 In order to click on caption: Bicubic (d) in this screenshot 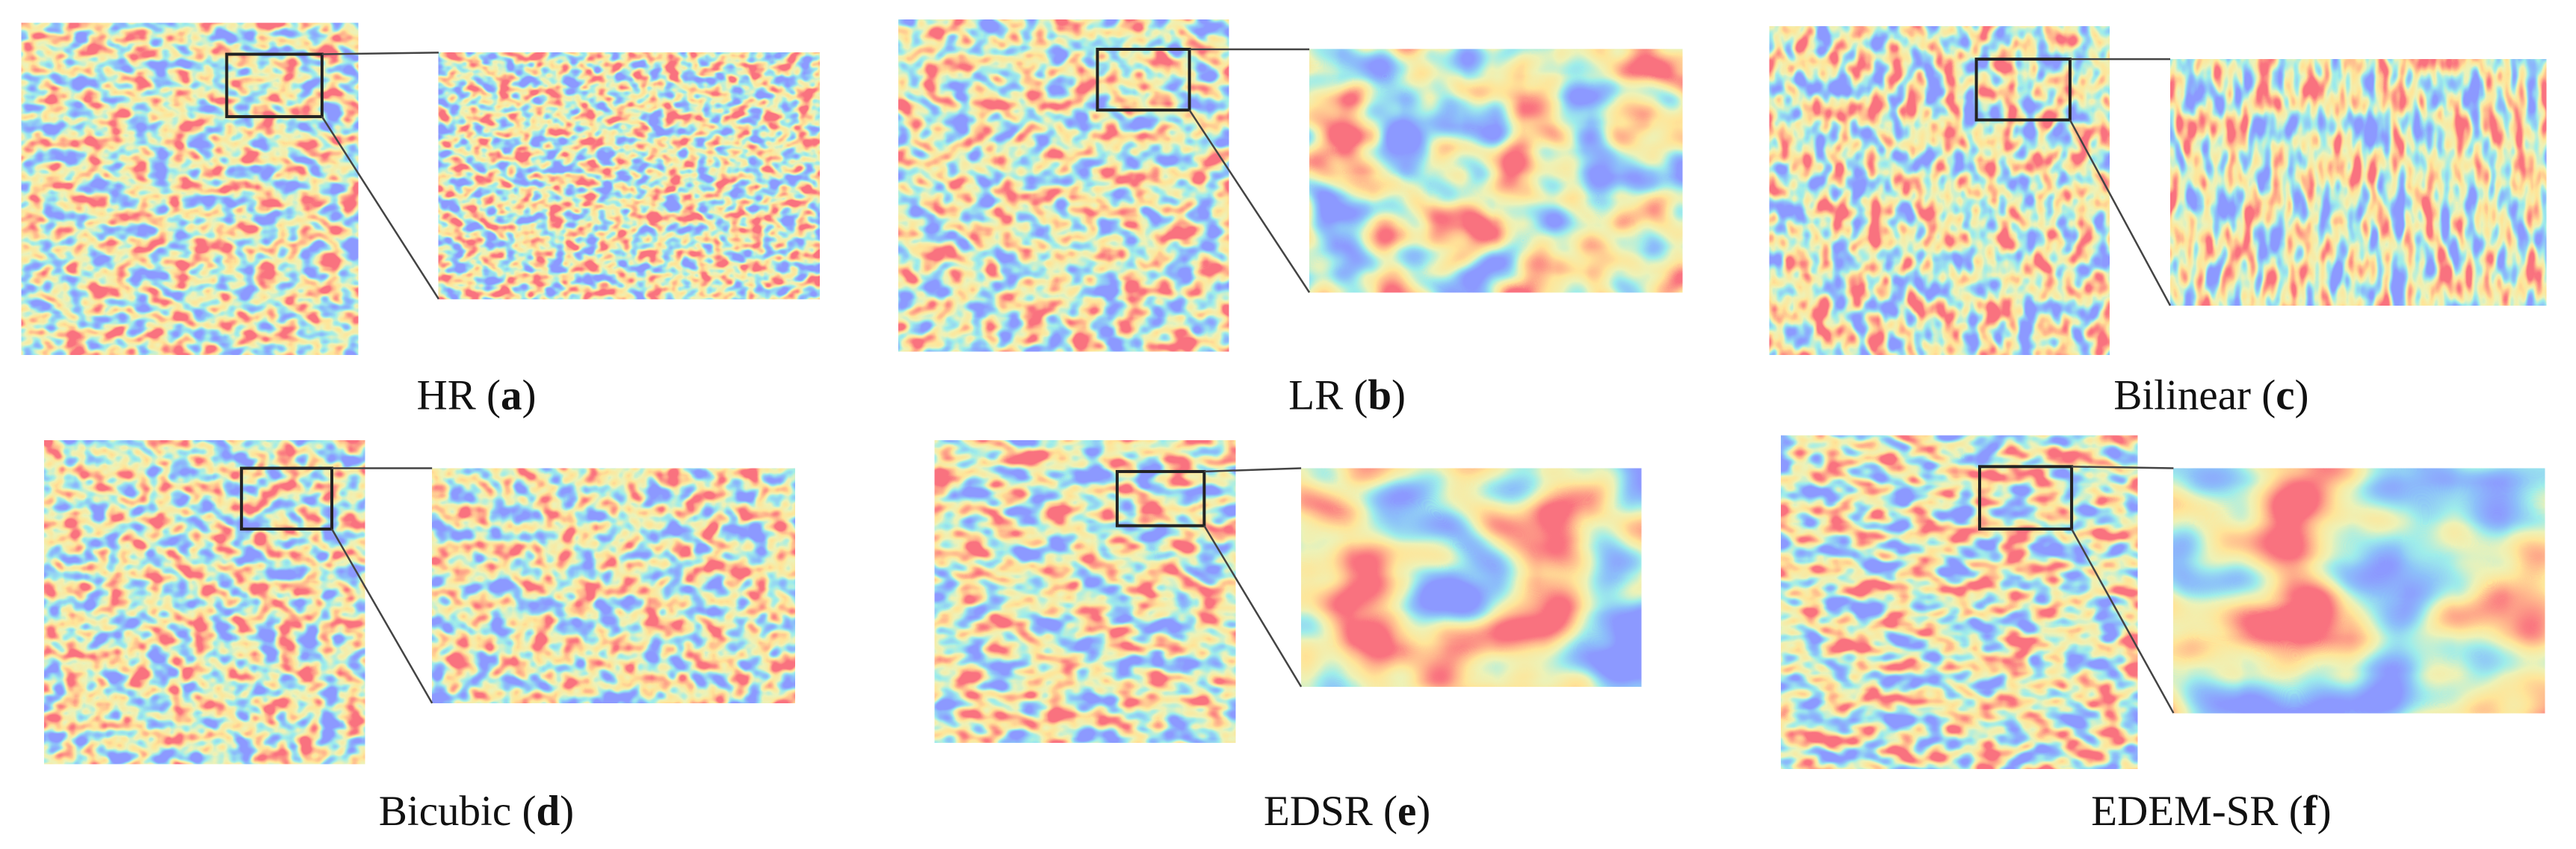, I will do `click(477, 811)`.